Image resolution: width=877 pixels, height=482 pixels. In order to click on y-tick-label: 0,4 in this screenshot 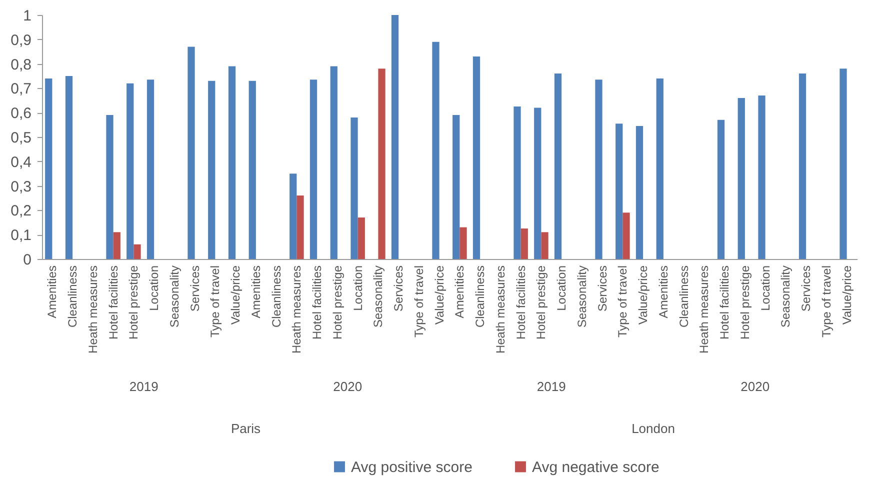, I will do `click(21, 162)`.